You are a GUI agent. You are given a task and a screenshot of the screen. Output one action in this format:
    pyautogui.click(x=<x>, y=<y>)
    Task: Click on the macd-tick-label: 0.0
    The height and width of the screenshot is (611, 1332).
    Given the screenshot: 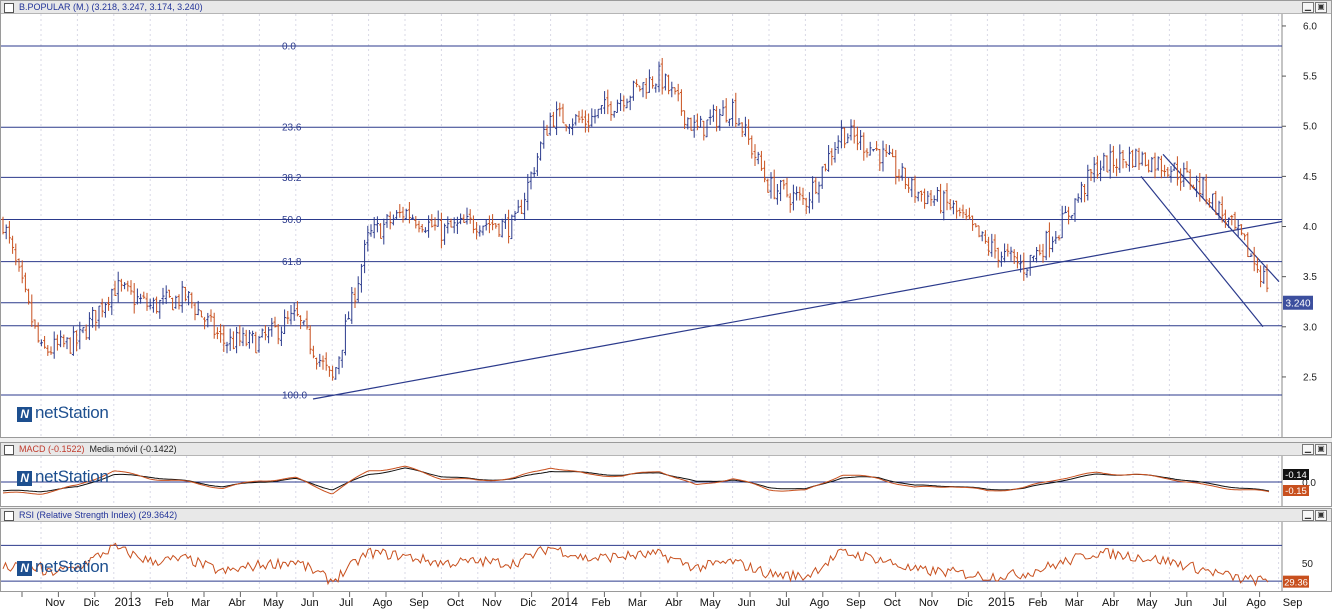 What is the action you would take?
    pyautogui.click(x=1309, y=483)
    